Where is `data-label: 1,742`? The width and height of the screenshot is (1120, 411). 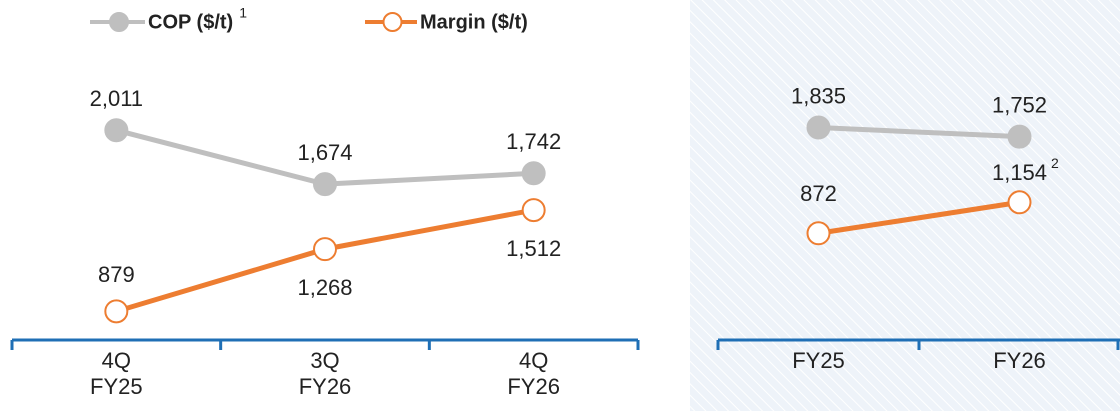
data-label: 1,742 is located at coordinates (533, 141).